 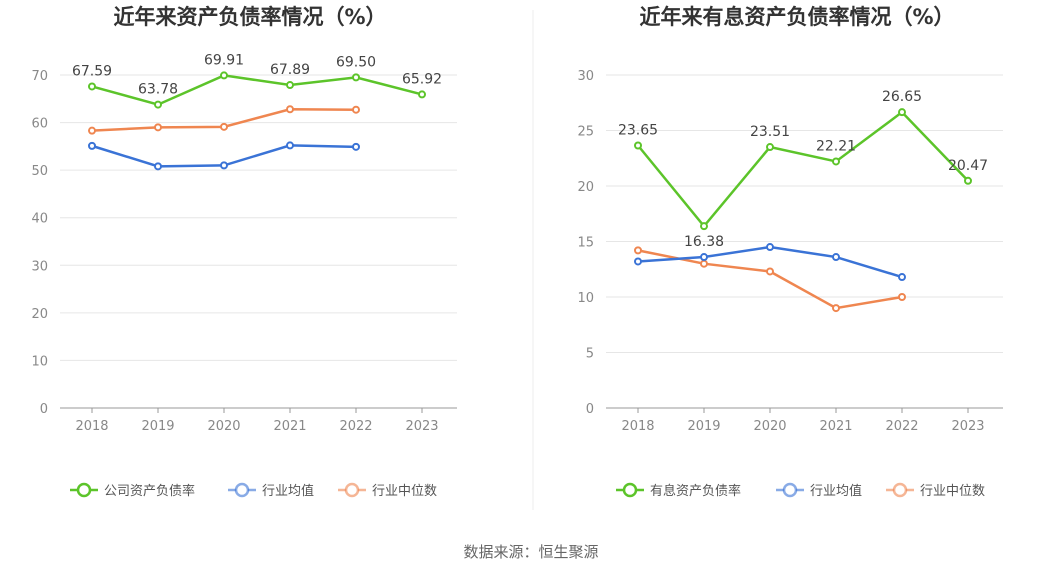 What do you see at coordinates (249, 17) in the screenshot?
I see `chart-title: 近年来资产负债率情况（%）` at bounding box center [249, 17].